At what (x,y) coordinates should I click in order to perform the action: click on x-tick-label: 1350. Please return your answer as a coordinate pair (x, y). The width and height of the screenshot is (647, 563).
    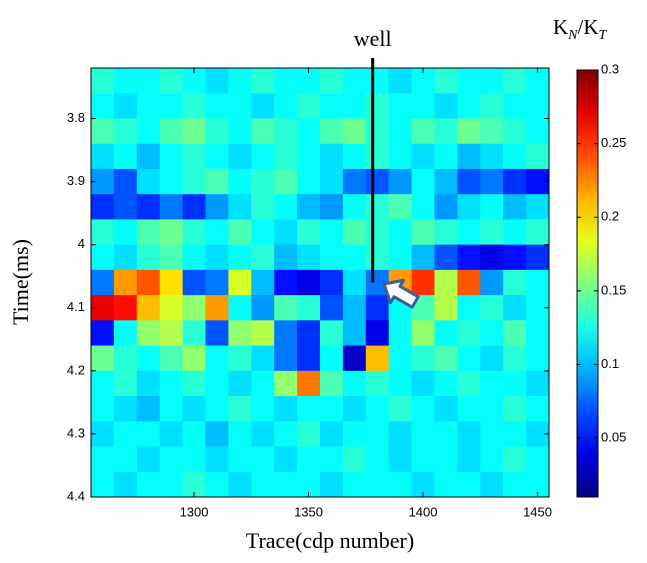
    Looking at the image, I should click on (308, 511).